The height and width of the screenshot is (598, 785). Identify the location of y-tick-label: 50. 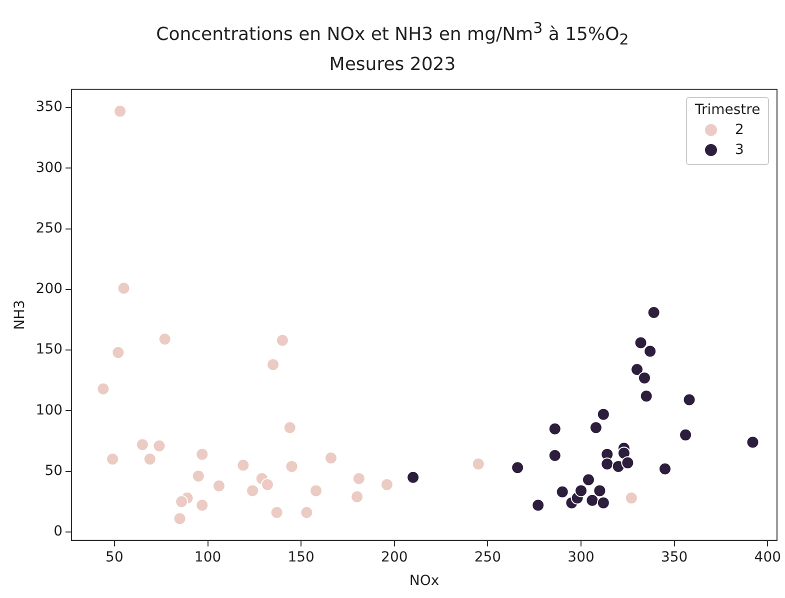
(53, 470).